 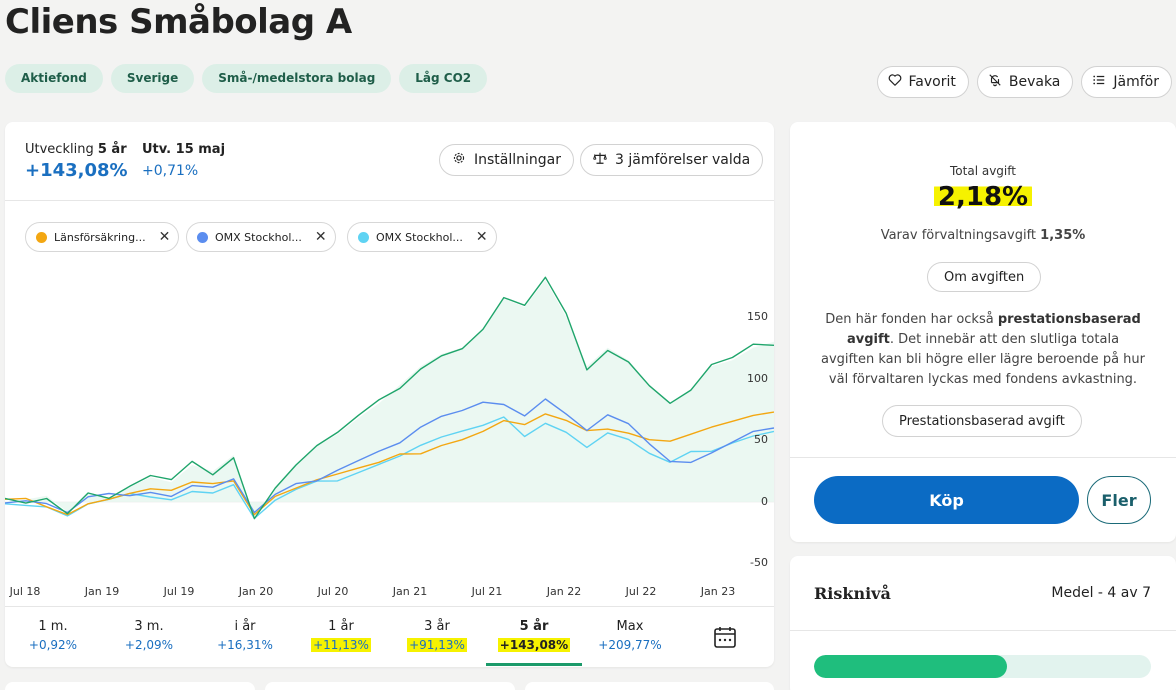 What do you see at coordinates (761, 439) in the screenshot?
I see `y-tick: 50` at bounding box center [761, 439].